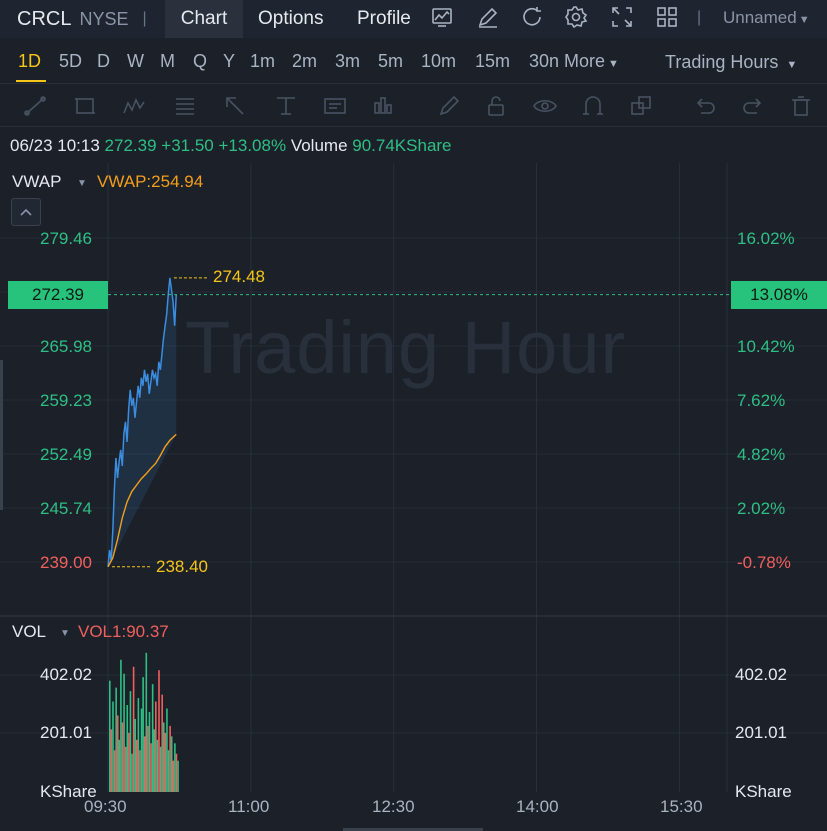 The height and width of the screenshot is (831, 827). I want to click on pattern-icon, so click(134, 106).